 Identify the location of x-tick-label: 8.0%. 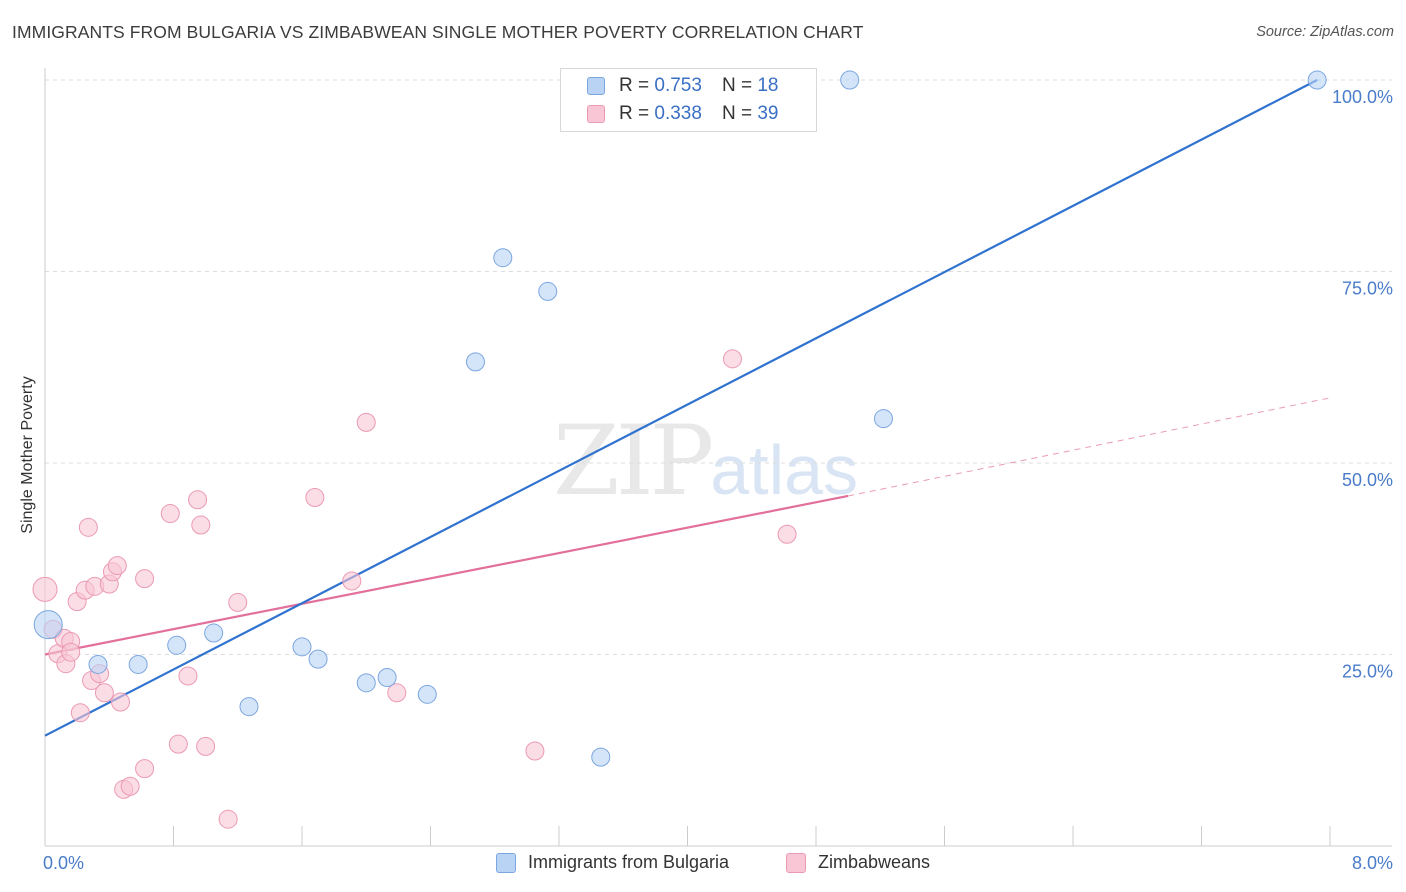
(1372, 863).